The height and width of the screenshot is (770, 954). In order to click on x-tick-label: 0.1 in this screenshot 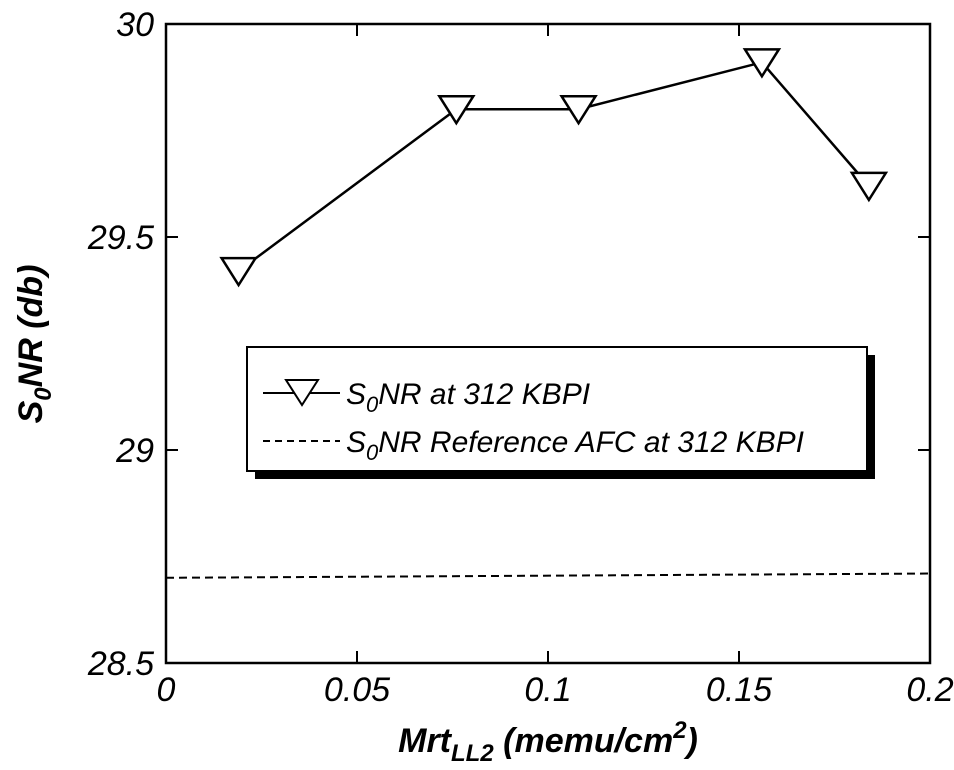, I will do `click(547, 690)`.